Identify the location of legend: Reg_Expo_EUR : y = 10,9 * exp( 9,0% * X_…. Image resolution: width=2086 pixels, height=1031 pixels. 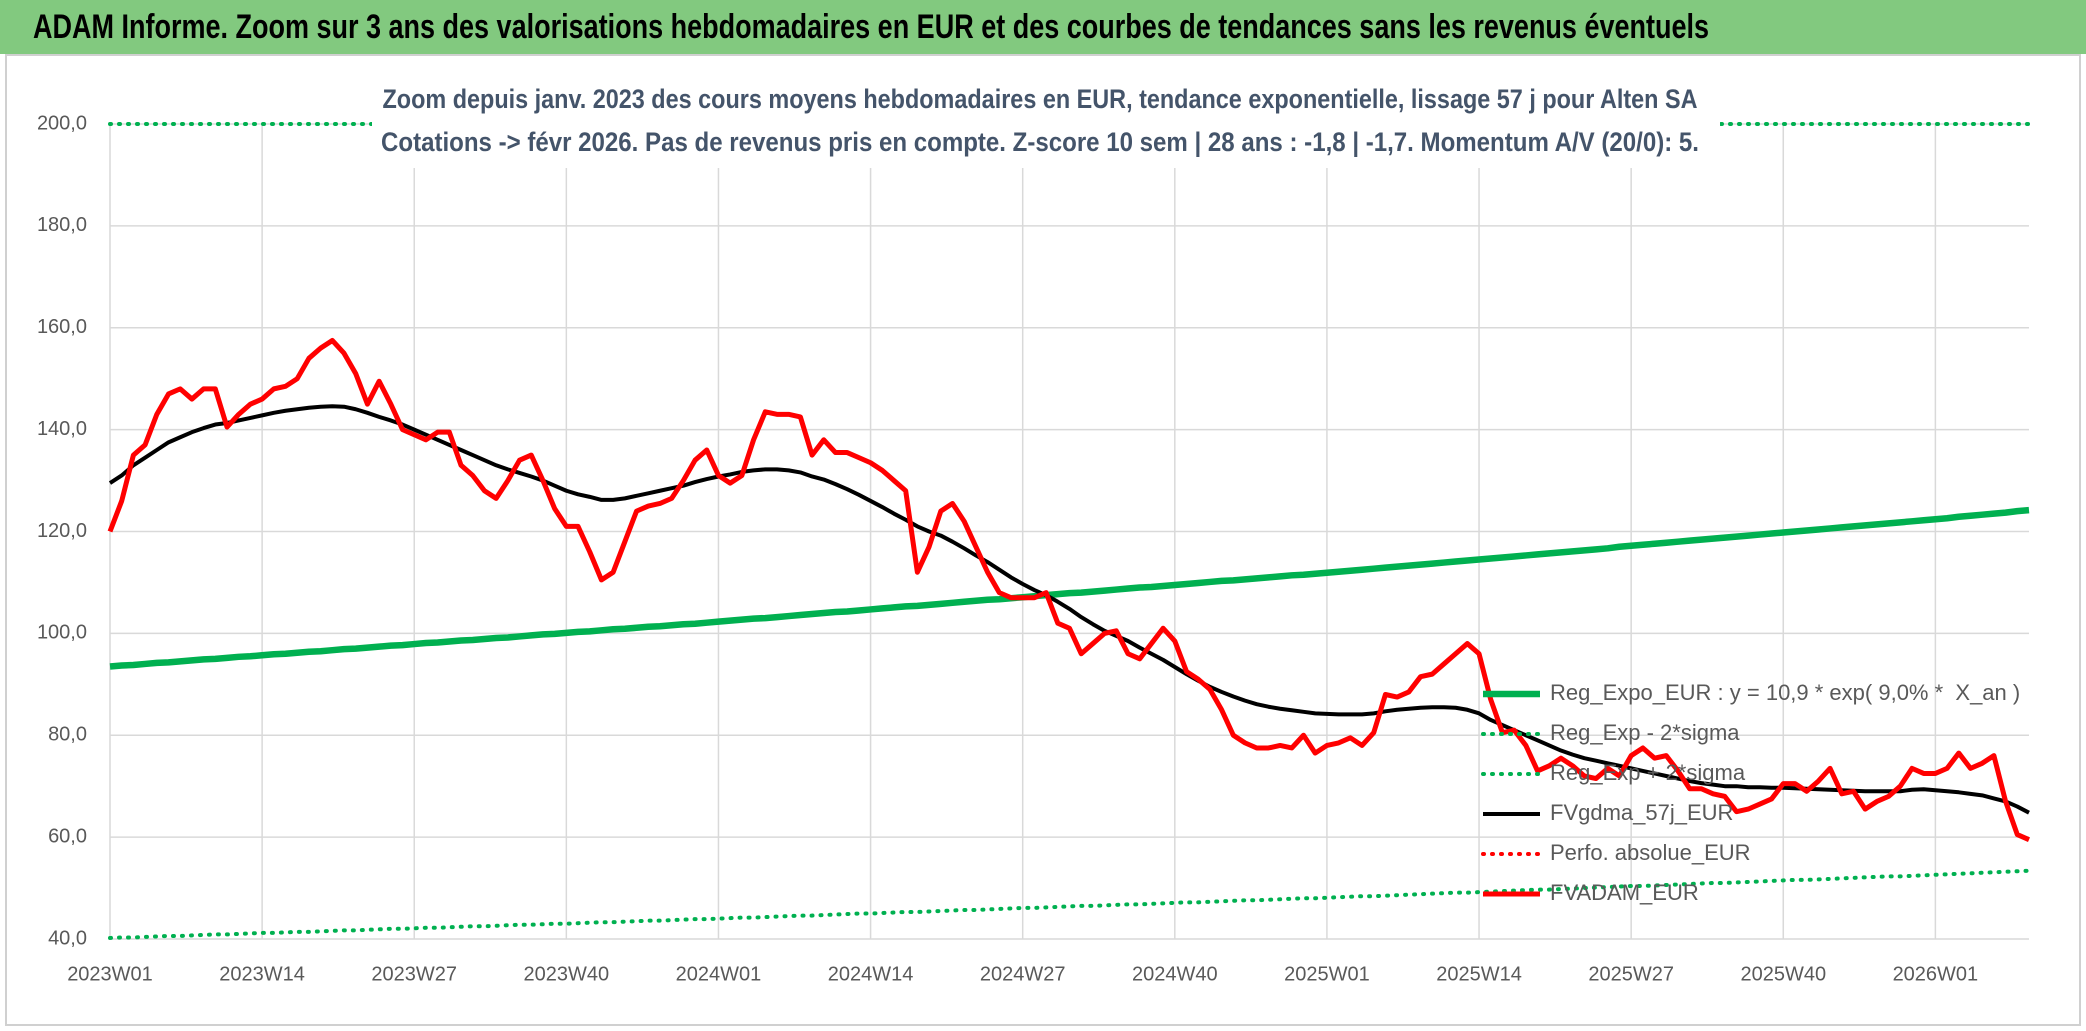
(1750, 792).